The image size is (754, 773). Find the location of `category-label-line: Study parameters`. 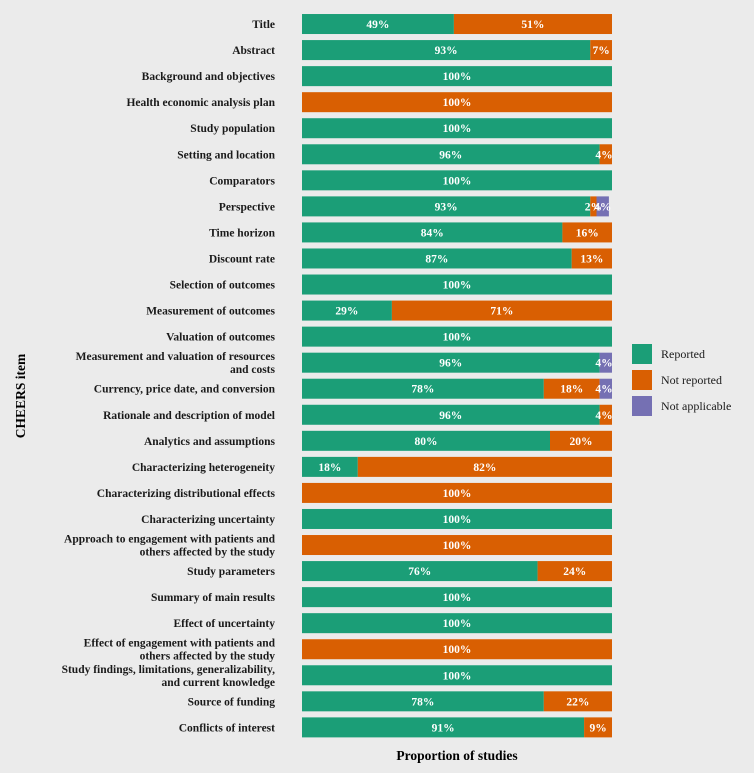

category-label-line: Study parameters is located at coordinates (231, 572).